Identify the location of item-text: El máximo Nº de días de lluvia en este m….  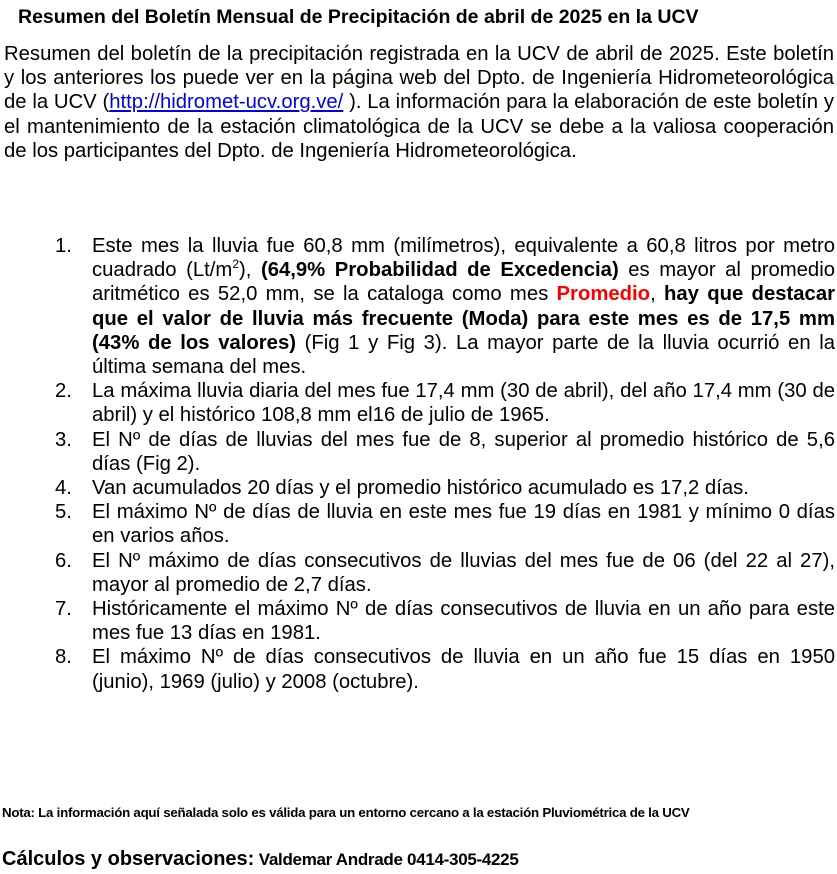
(463, 524).